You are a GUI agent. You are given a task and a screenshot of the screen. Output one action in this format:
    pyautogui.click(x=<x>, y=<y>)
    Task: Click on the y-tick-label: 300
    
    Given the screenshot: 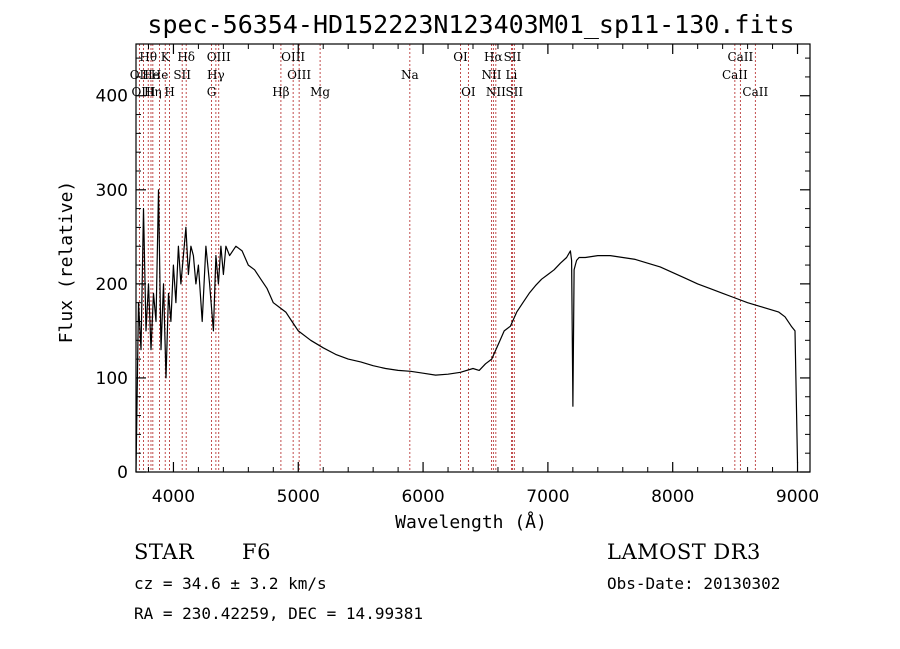 What is the action you would take?
    pyautogui.click(x=112, y=191)
    